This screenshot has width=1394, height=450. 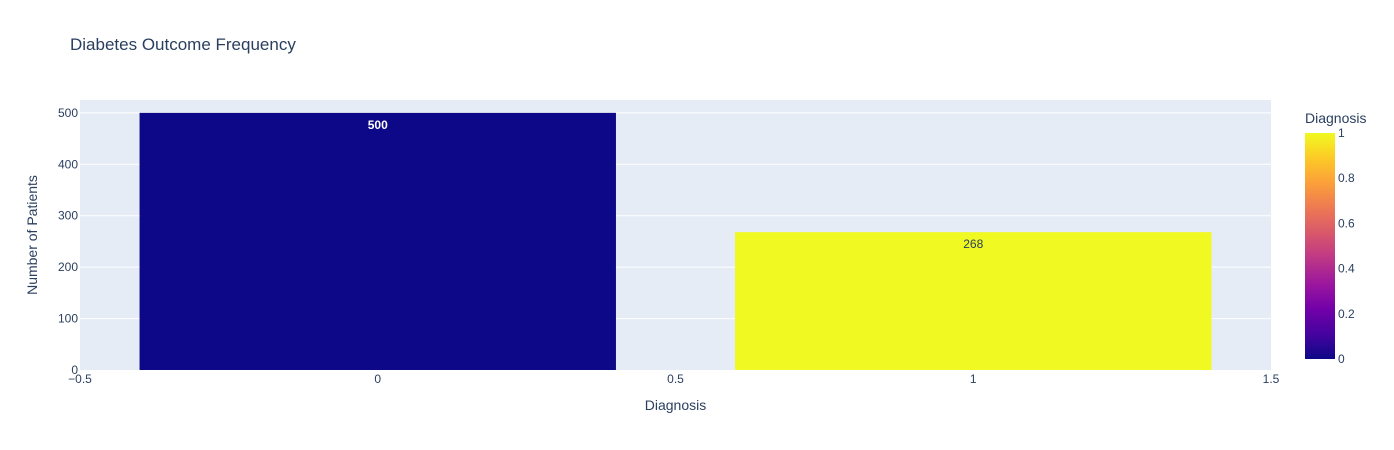 What do you see at coordinates (68, 319) in the screenshot?
I see `y-tick-label: 100` at bounding box center [68, 319].